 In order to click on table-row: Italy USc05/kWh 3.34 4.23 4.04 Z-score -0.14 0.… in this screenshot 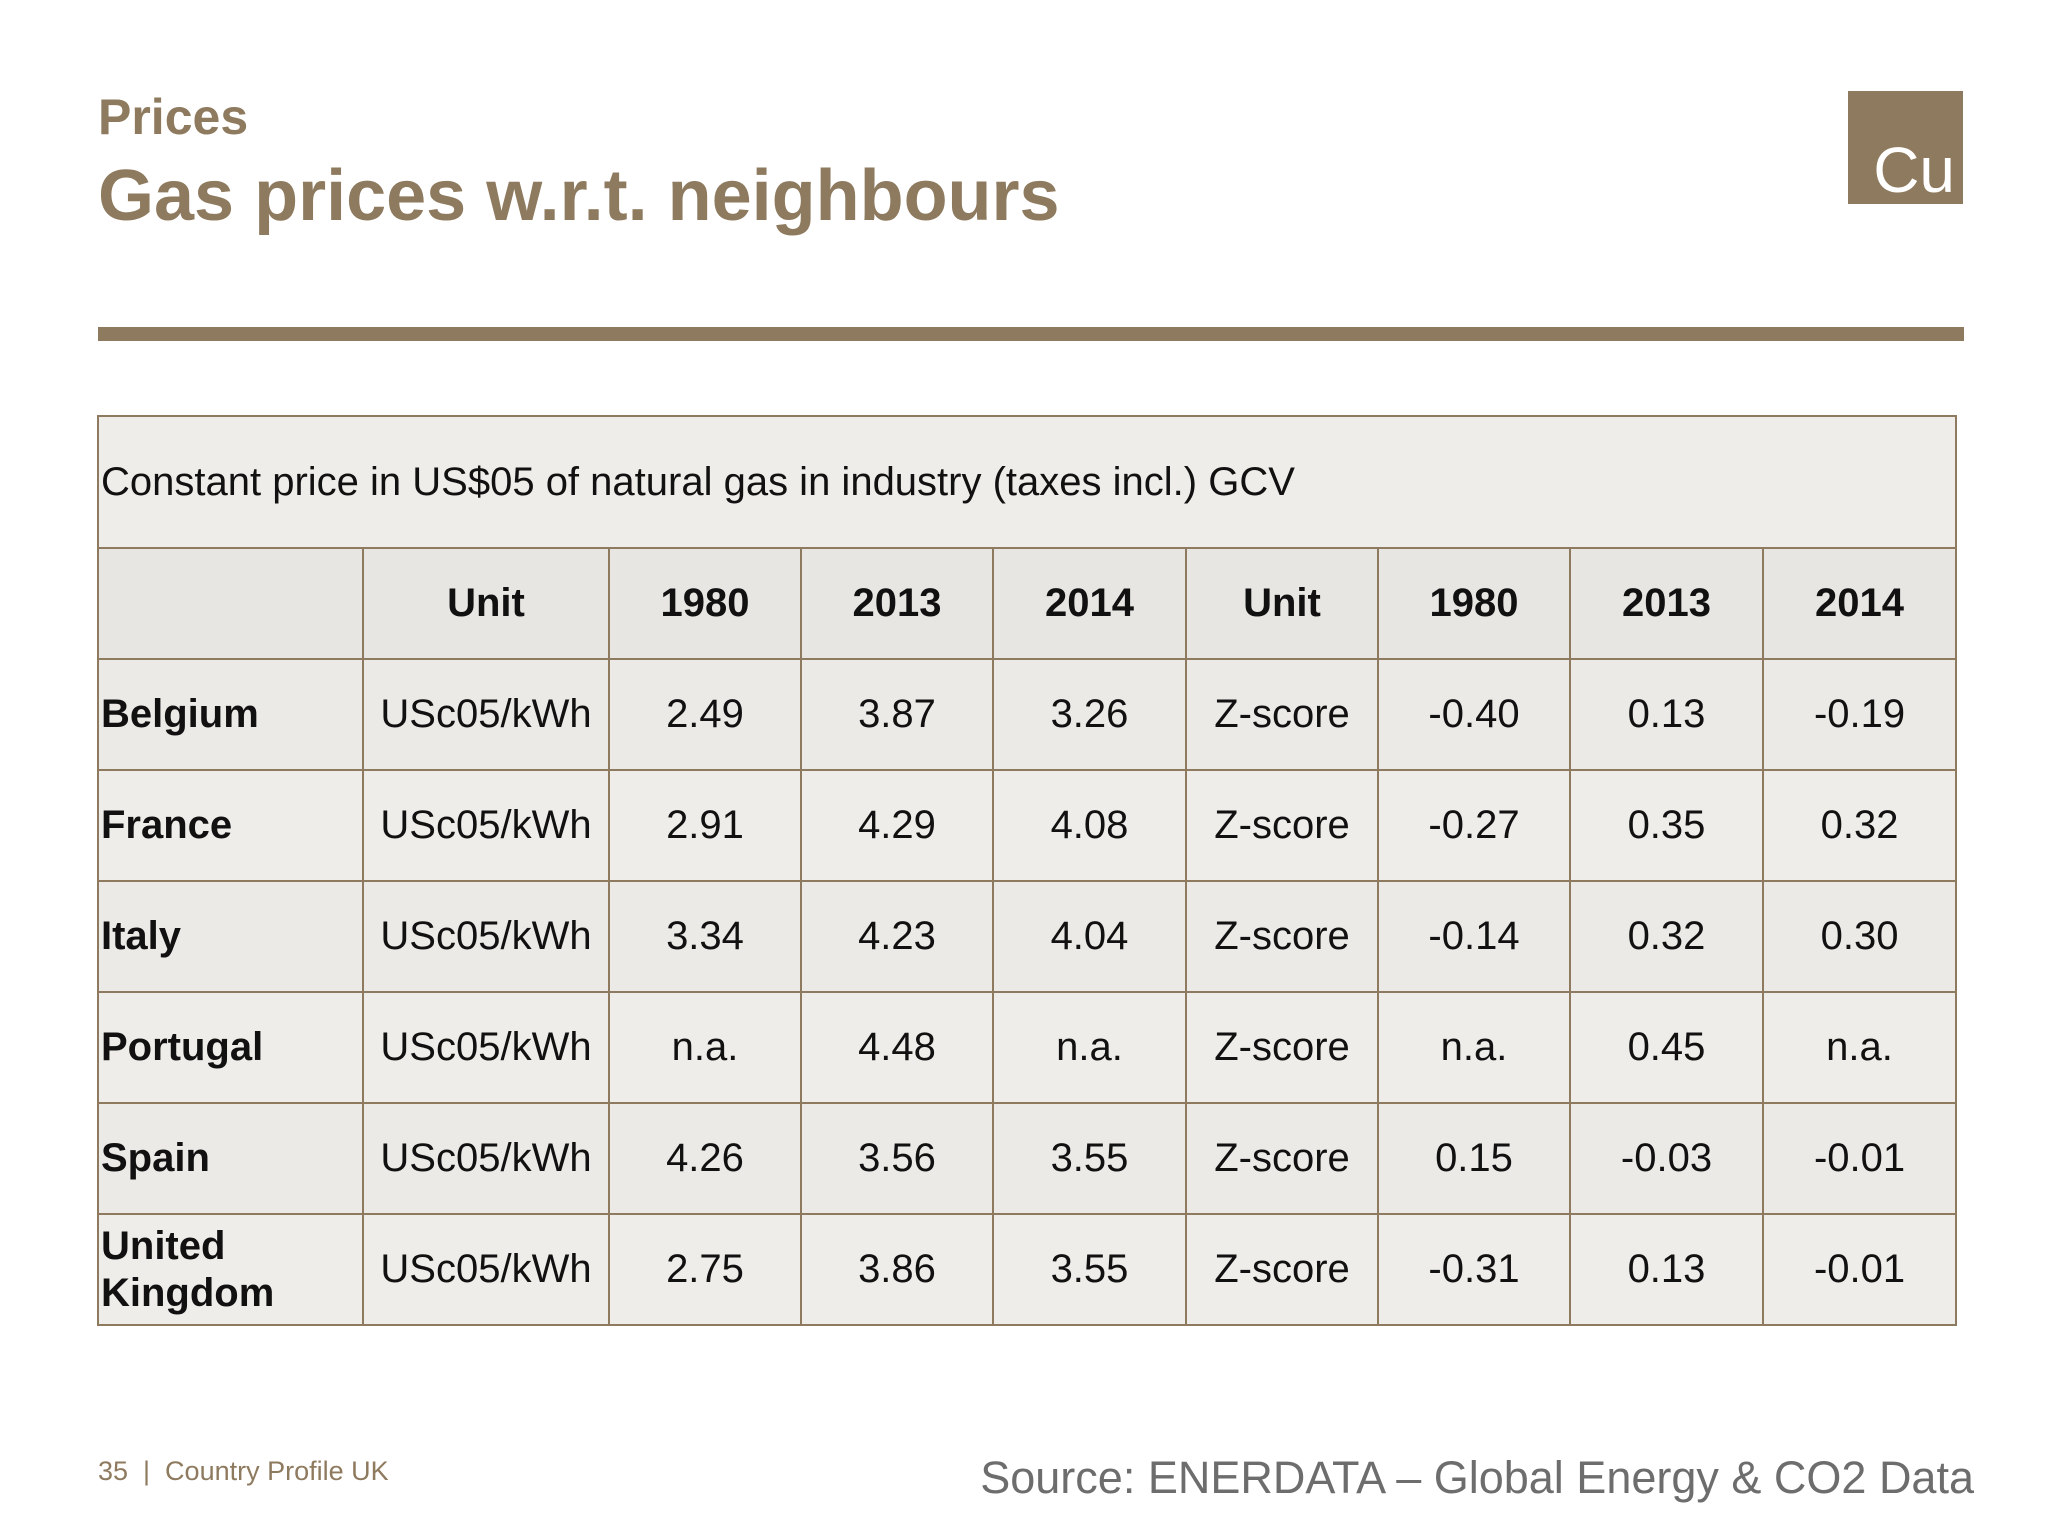, I will do `click(1027, 936)`.